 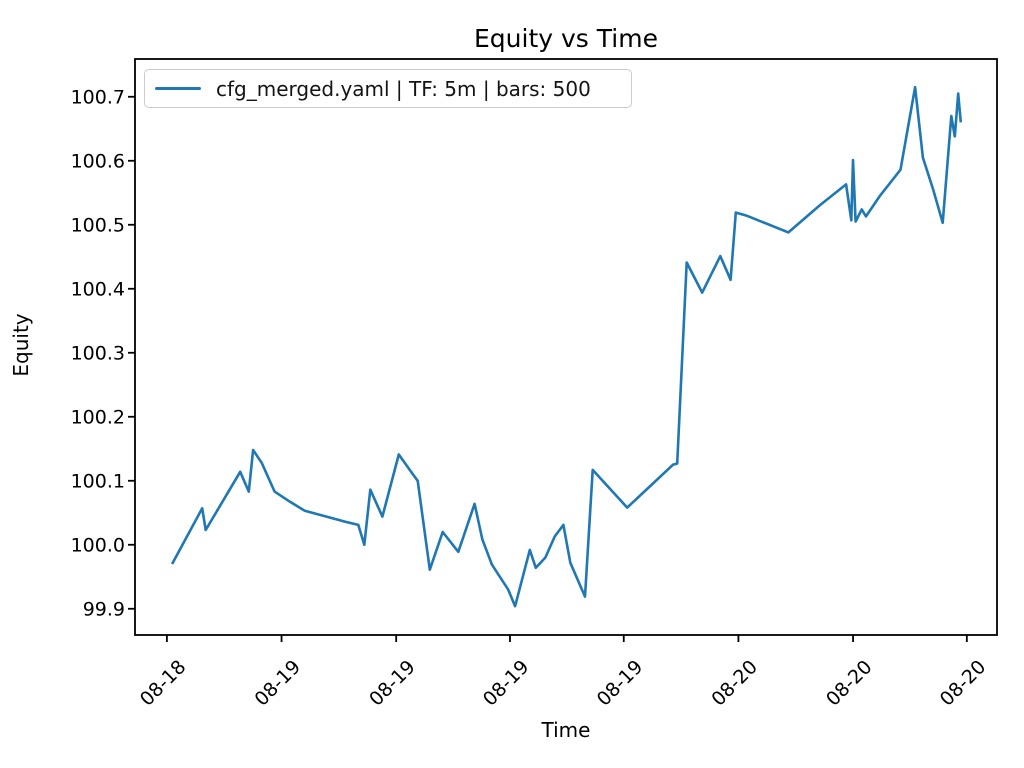 I want to click on x-axis-label: Time, so click(x=566, y=730).